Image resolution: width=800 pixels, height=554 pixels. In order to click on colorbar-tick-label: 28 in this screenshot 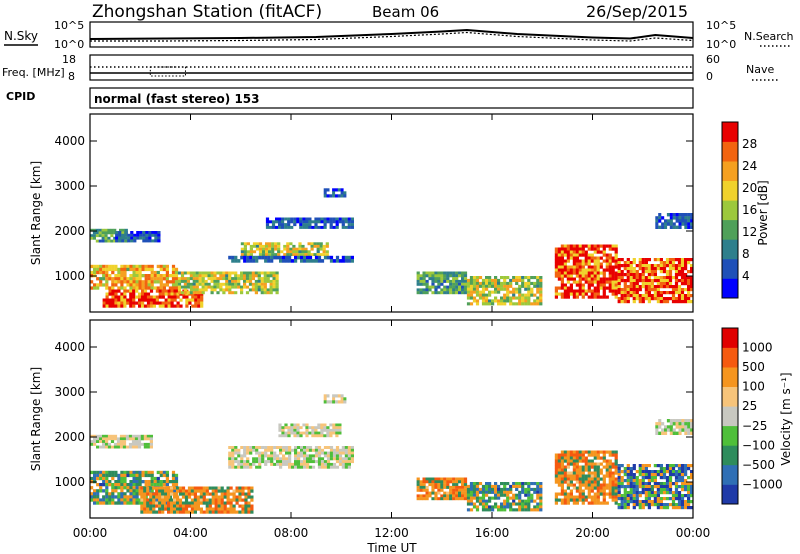, I will do `click(749, 144)`.